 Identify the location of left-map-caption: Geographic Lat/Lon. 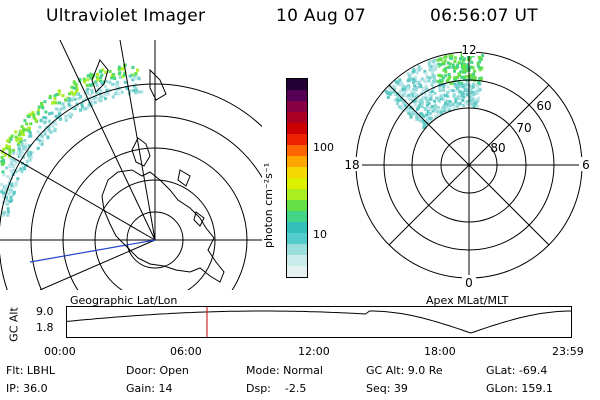
(124, 300).